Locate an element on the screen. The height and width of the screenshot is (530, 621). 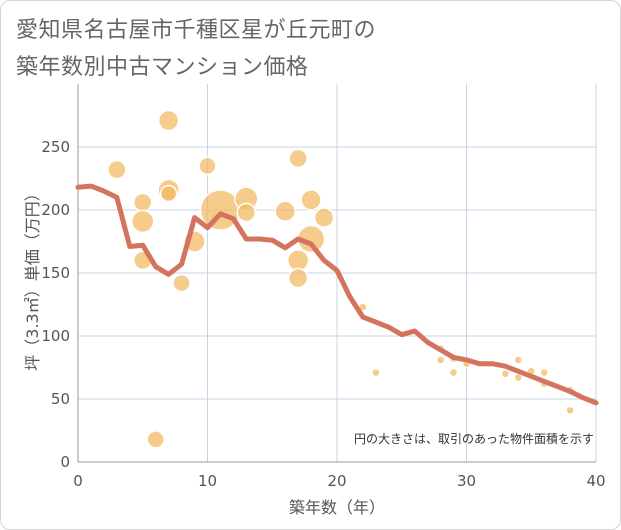
x-axis-label: 築年数（年） is located at coordinates (337, 507).